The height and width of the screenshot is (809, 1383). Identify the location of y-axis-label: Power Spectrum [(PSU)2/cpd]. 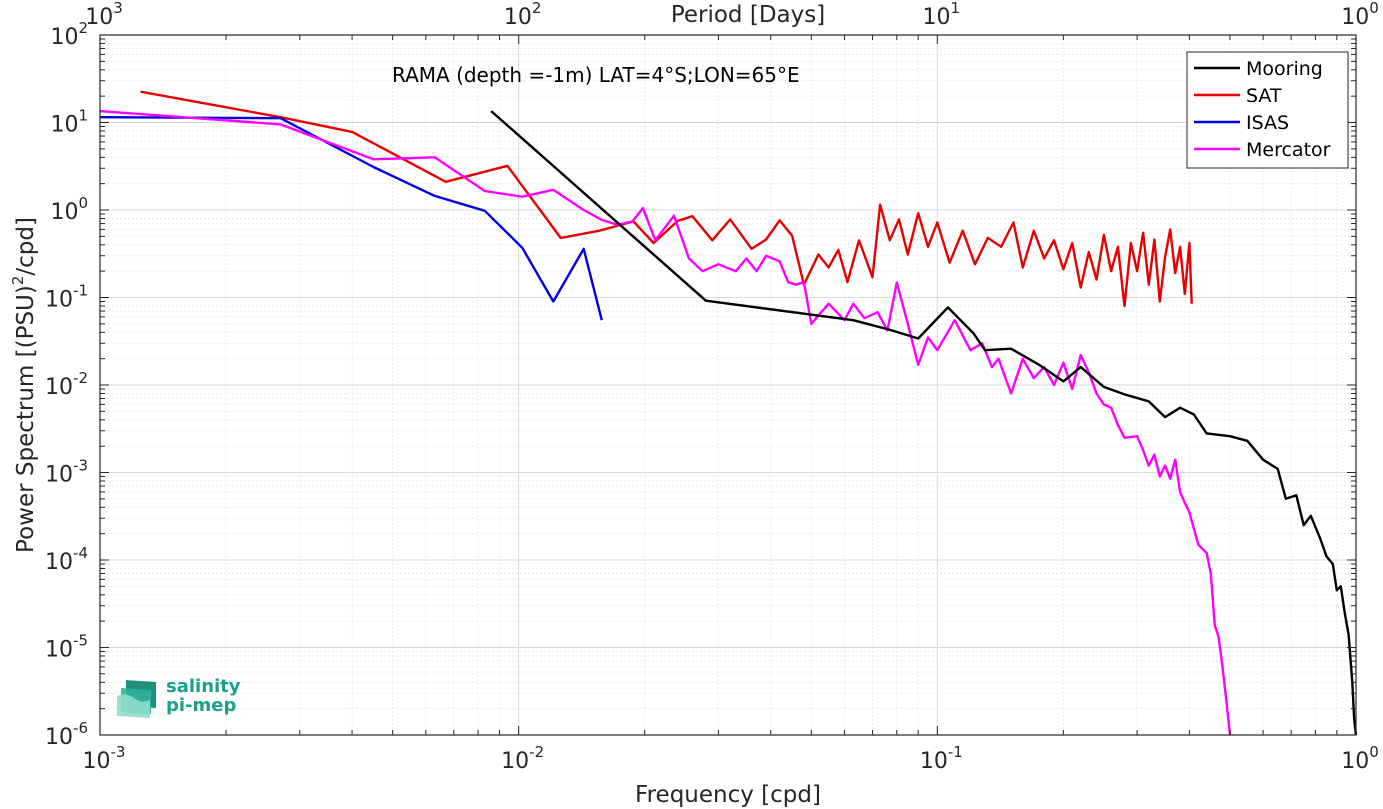
(24, 385).